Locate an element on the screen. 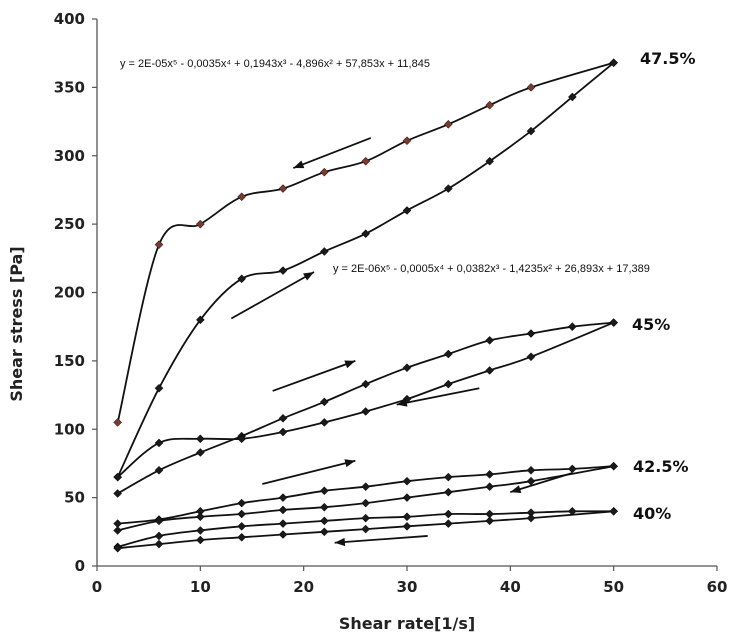  y-tick-label: 100 is located at coordinates (69, 429).